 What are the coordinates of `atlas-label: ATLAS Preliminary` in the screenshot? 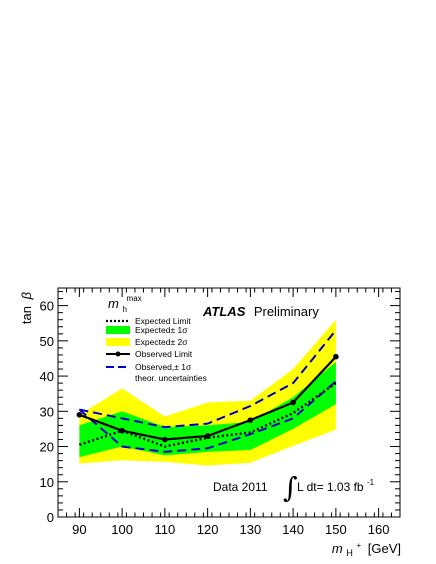 It's located at (260, 311).